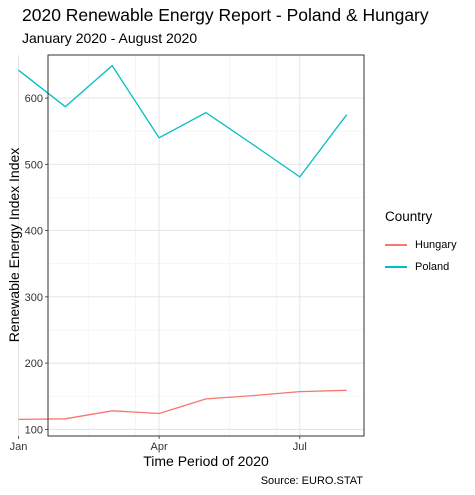 The image size is (475, 495). I want to click on x-tick-label: Jan, so click(19, 447).